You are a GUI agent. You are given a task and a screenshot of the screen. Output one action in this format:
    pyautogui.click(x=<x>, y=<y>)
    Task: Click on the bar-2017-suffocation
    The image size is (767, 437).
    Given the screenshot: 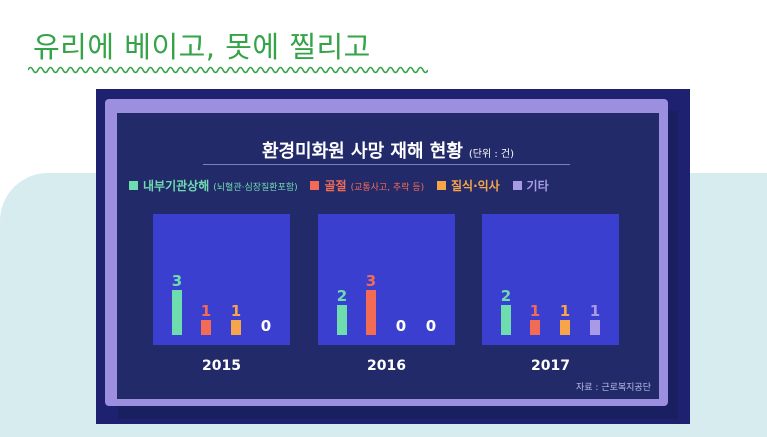 What is the action you would take?
    pyautogui.click(x=565, y=327)
    